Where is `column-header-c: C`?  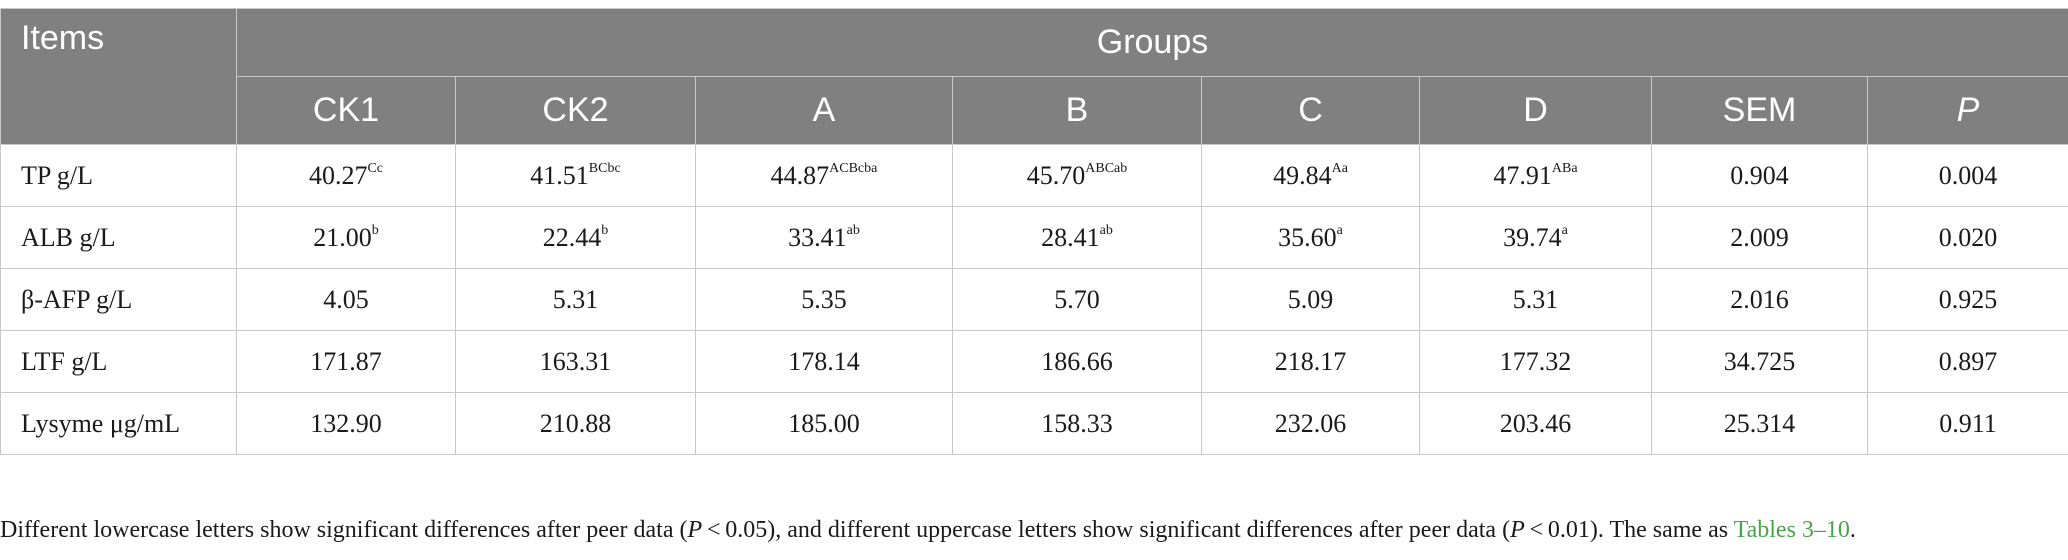
column-header-c: C is located at coordinates (1310, 110).